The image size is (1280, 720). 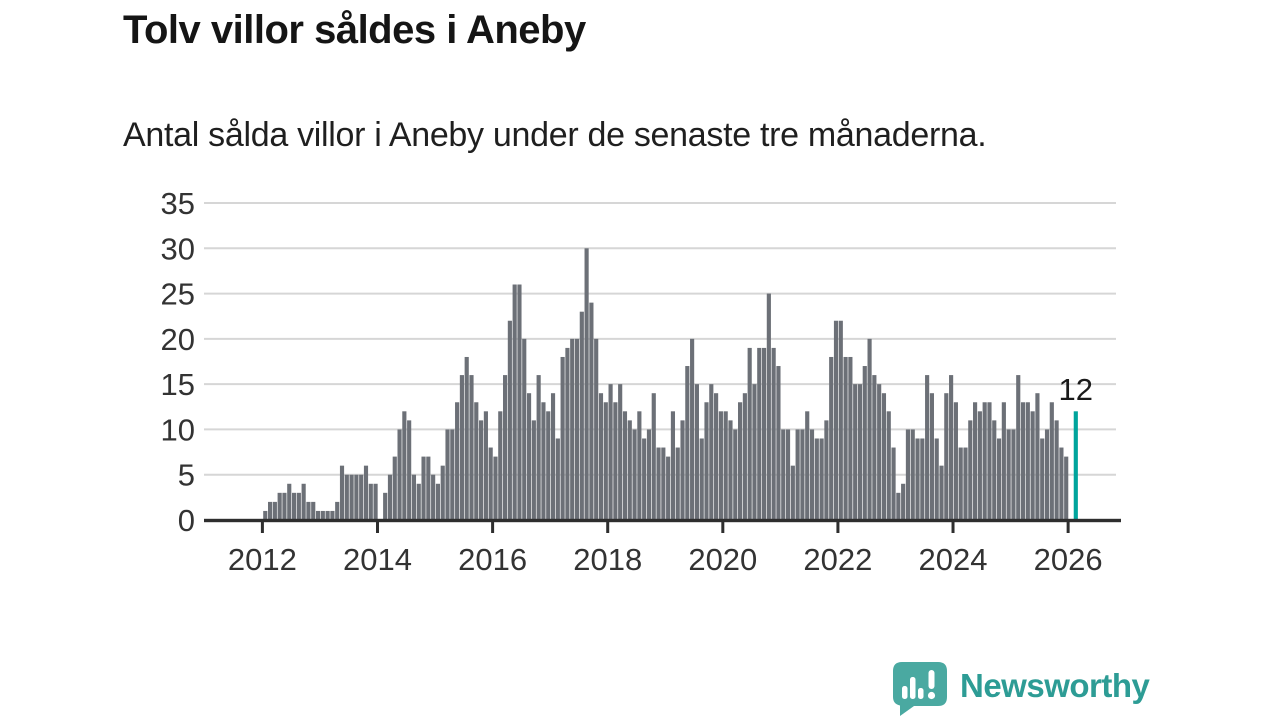 What do you see at coordinates (354, 30) in the screenshot?
I see `chart-title: Tolv villor såldes i Aneby` at bounding box center [354, 30].